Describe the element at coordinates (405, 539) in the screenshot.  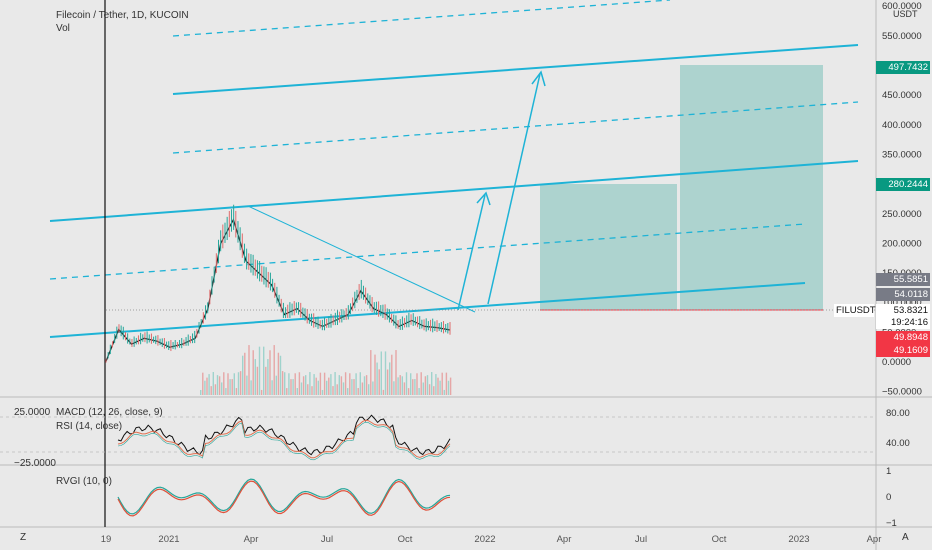
I see `time-axis-tick: Oct` at that location.